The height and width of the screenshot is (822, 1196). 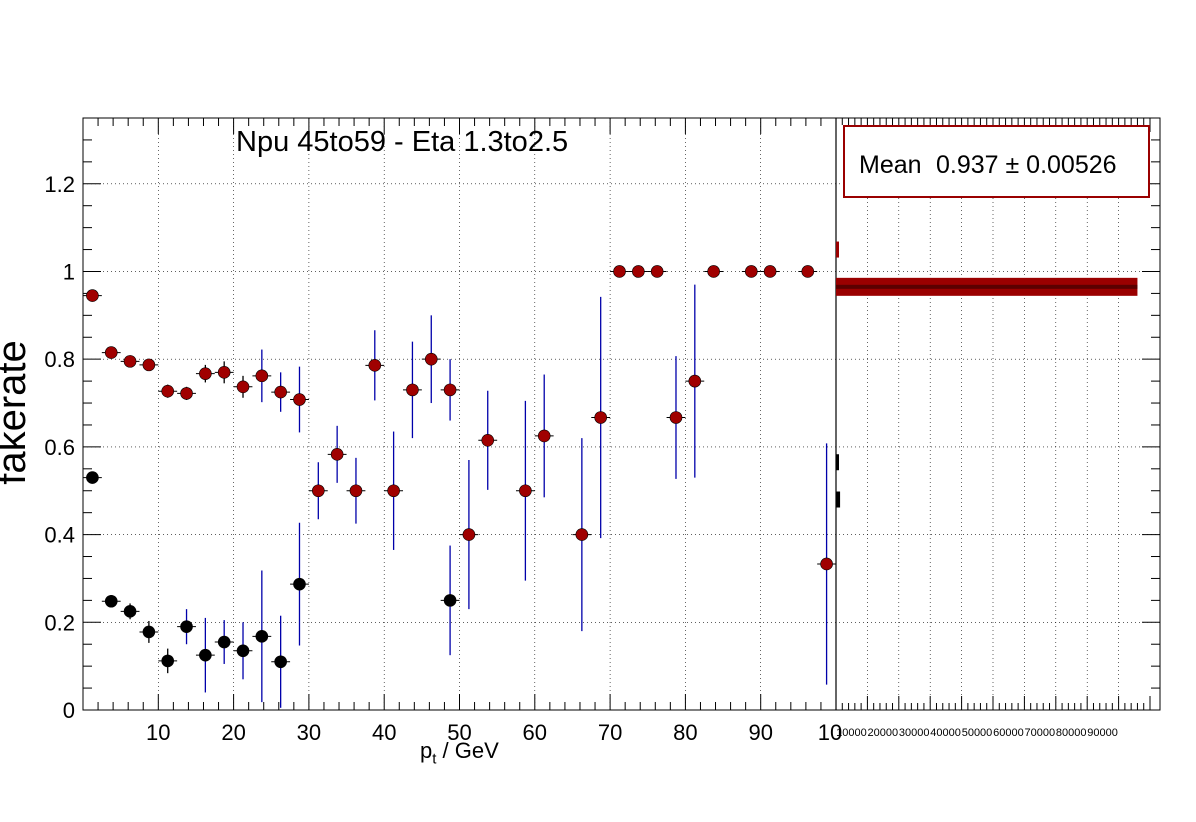 What do you see at coordinates (760, 732) in the screenshot?
I see `x-tick-label: 90` at bounding box center [760, 732].